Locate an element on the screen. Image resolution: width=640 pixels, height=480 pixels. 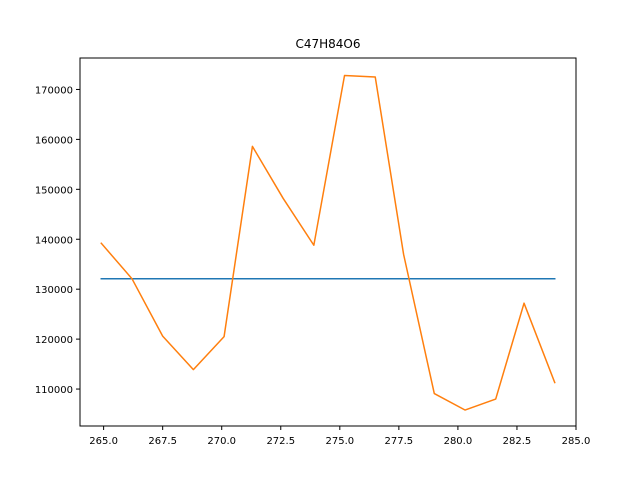
x-tick-label: 282.5 is located at coordinates (517, 441).